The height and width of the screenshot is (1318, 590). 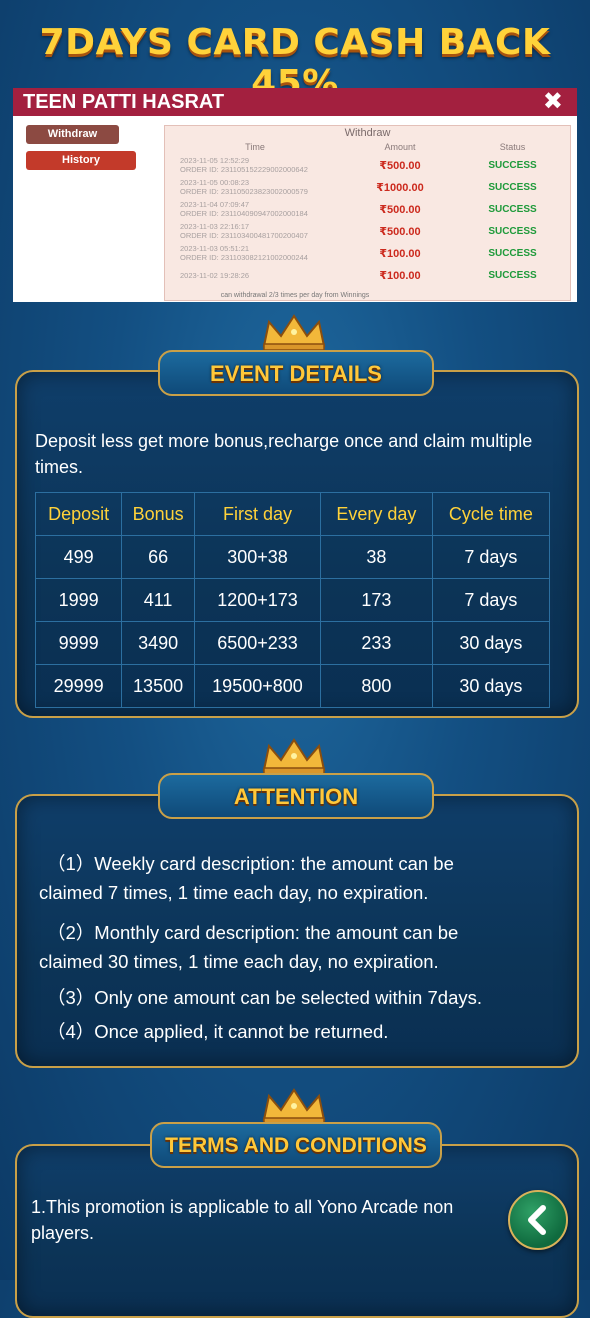 What do you see at coordinates (244, 191) in the screenshot?
I see `row-order: ORDER ID: 231105023823002000579` at bounding box center [244, 191].